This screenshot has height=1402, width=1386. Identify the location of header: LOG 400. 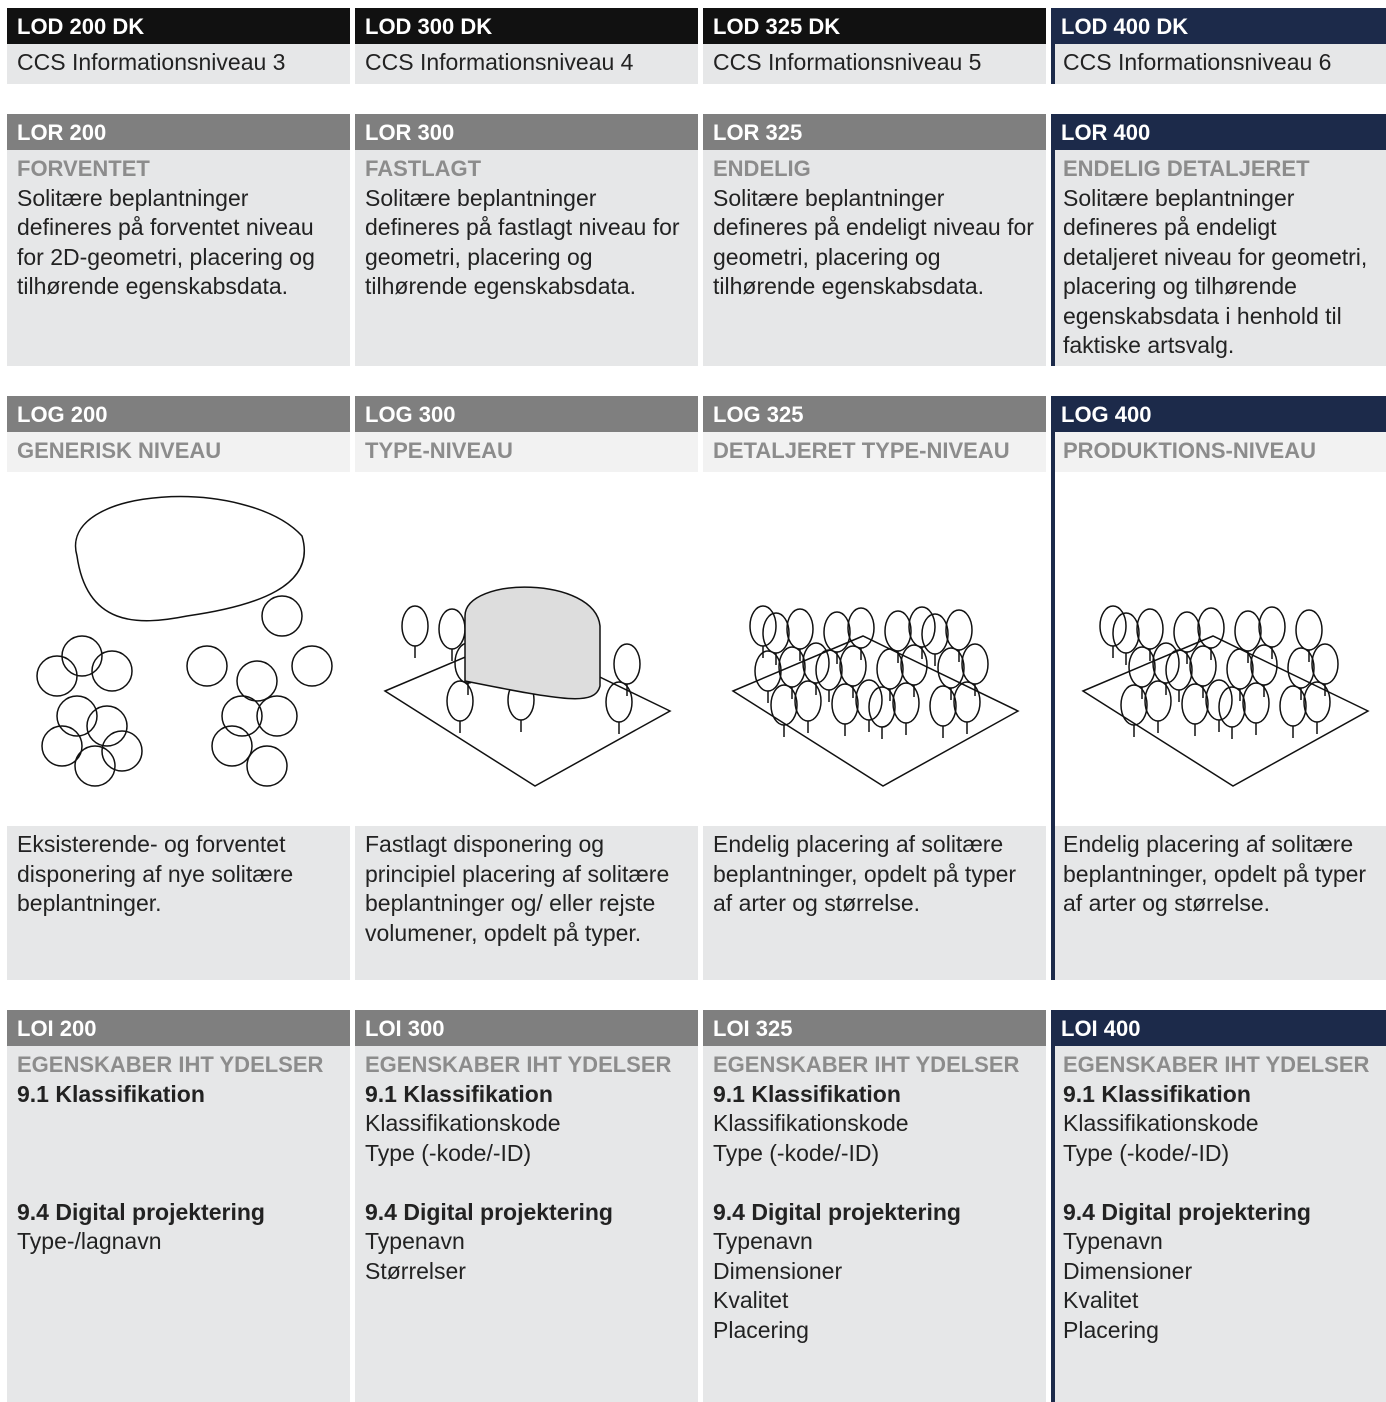
(1106, 414).